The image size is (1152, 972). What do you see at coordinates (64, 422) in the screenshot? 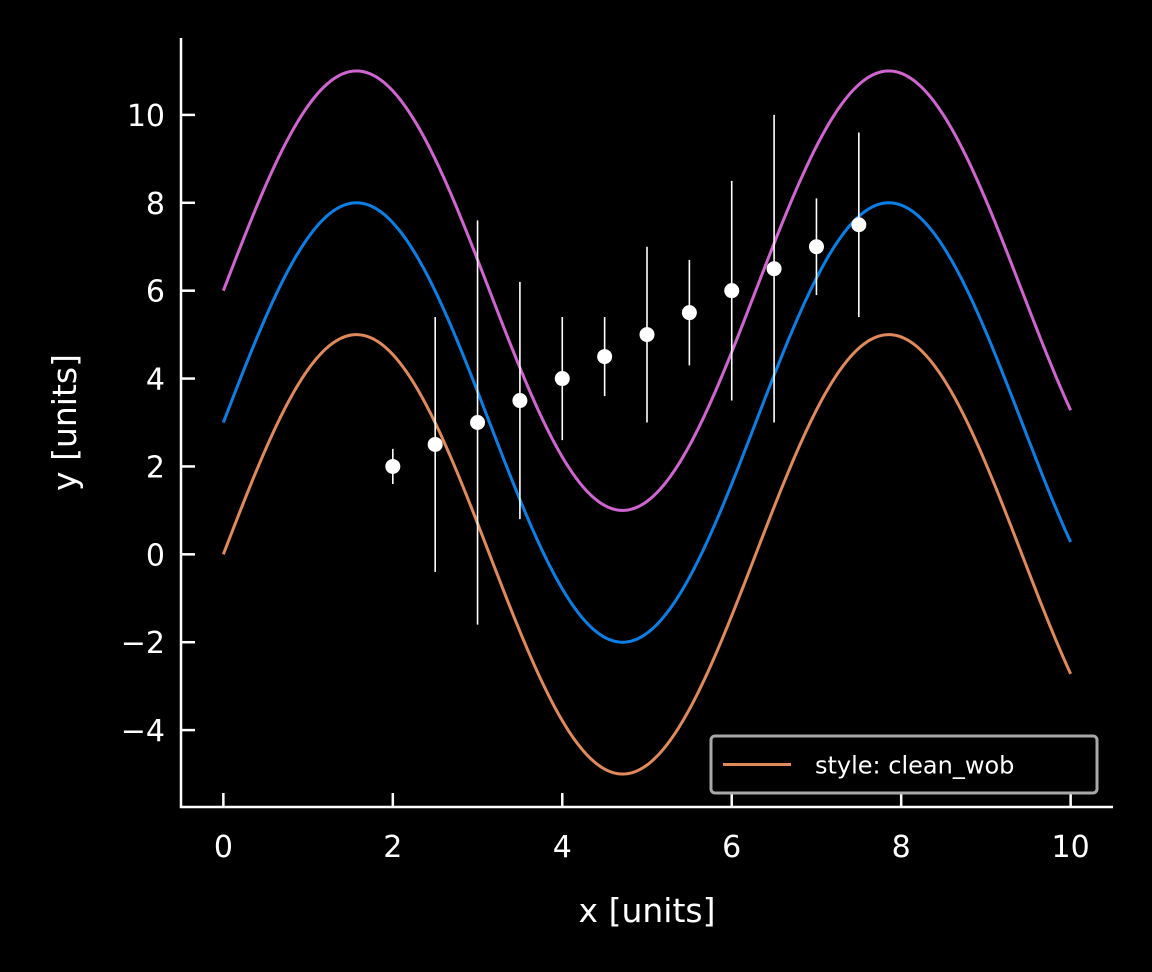
I see `y-axis-label: y [units]` at bounding box center [64, 422].